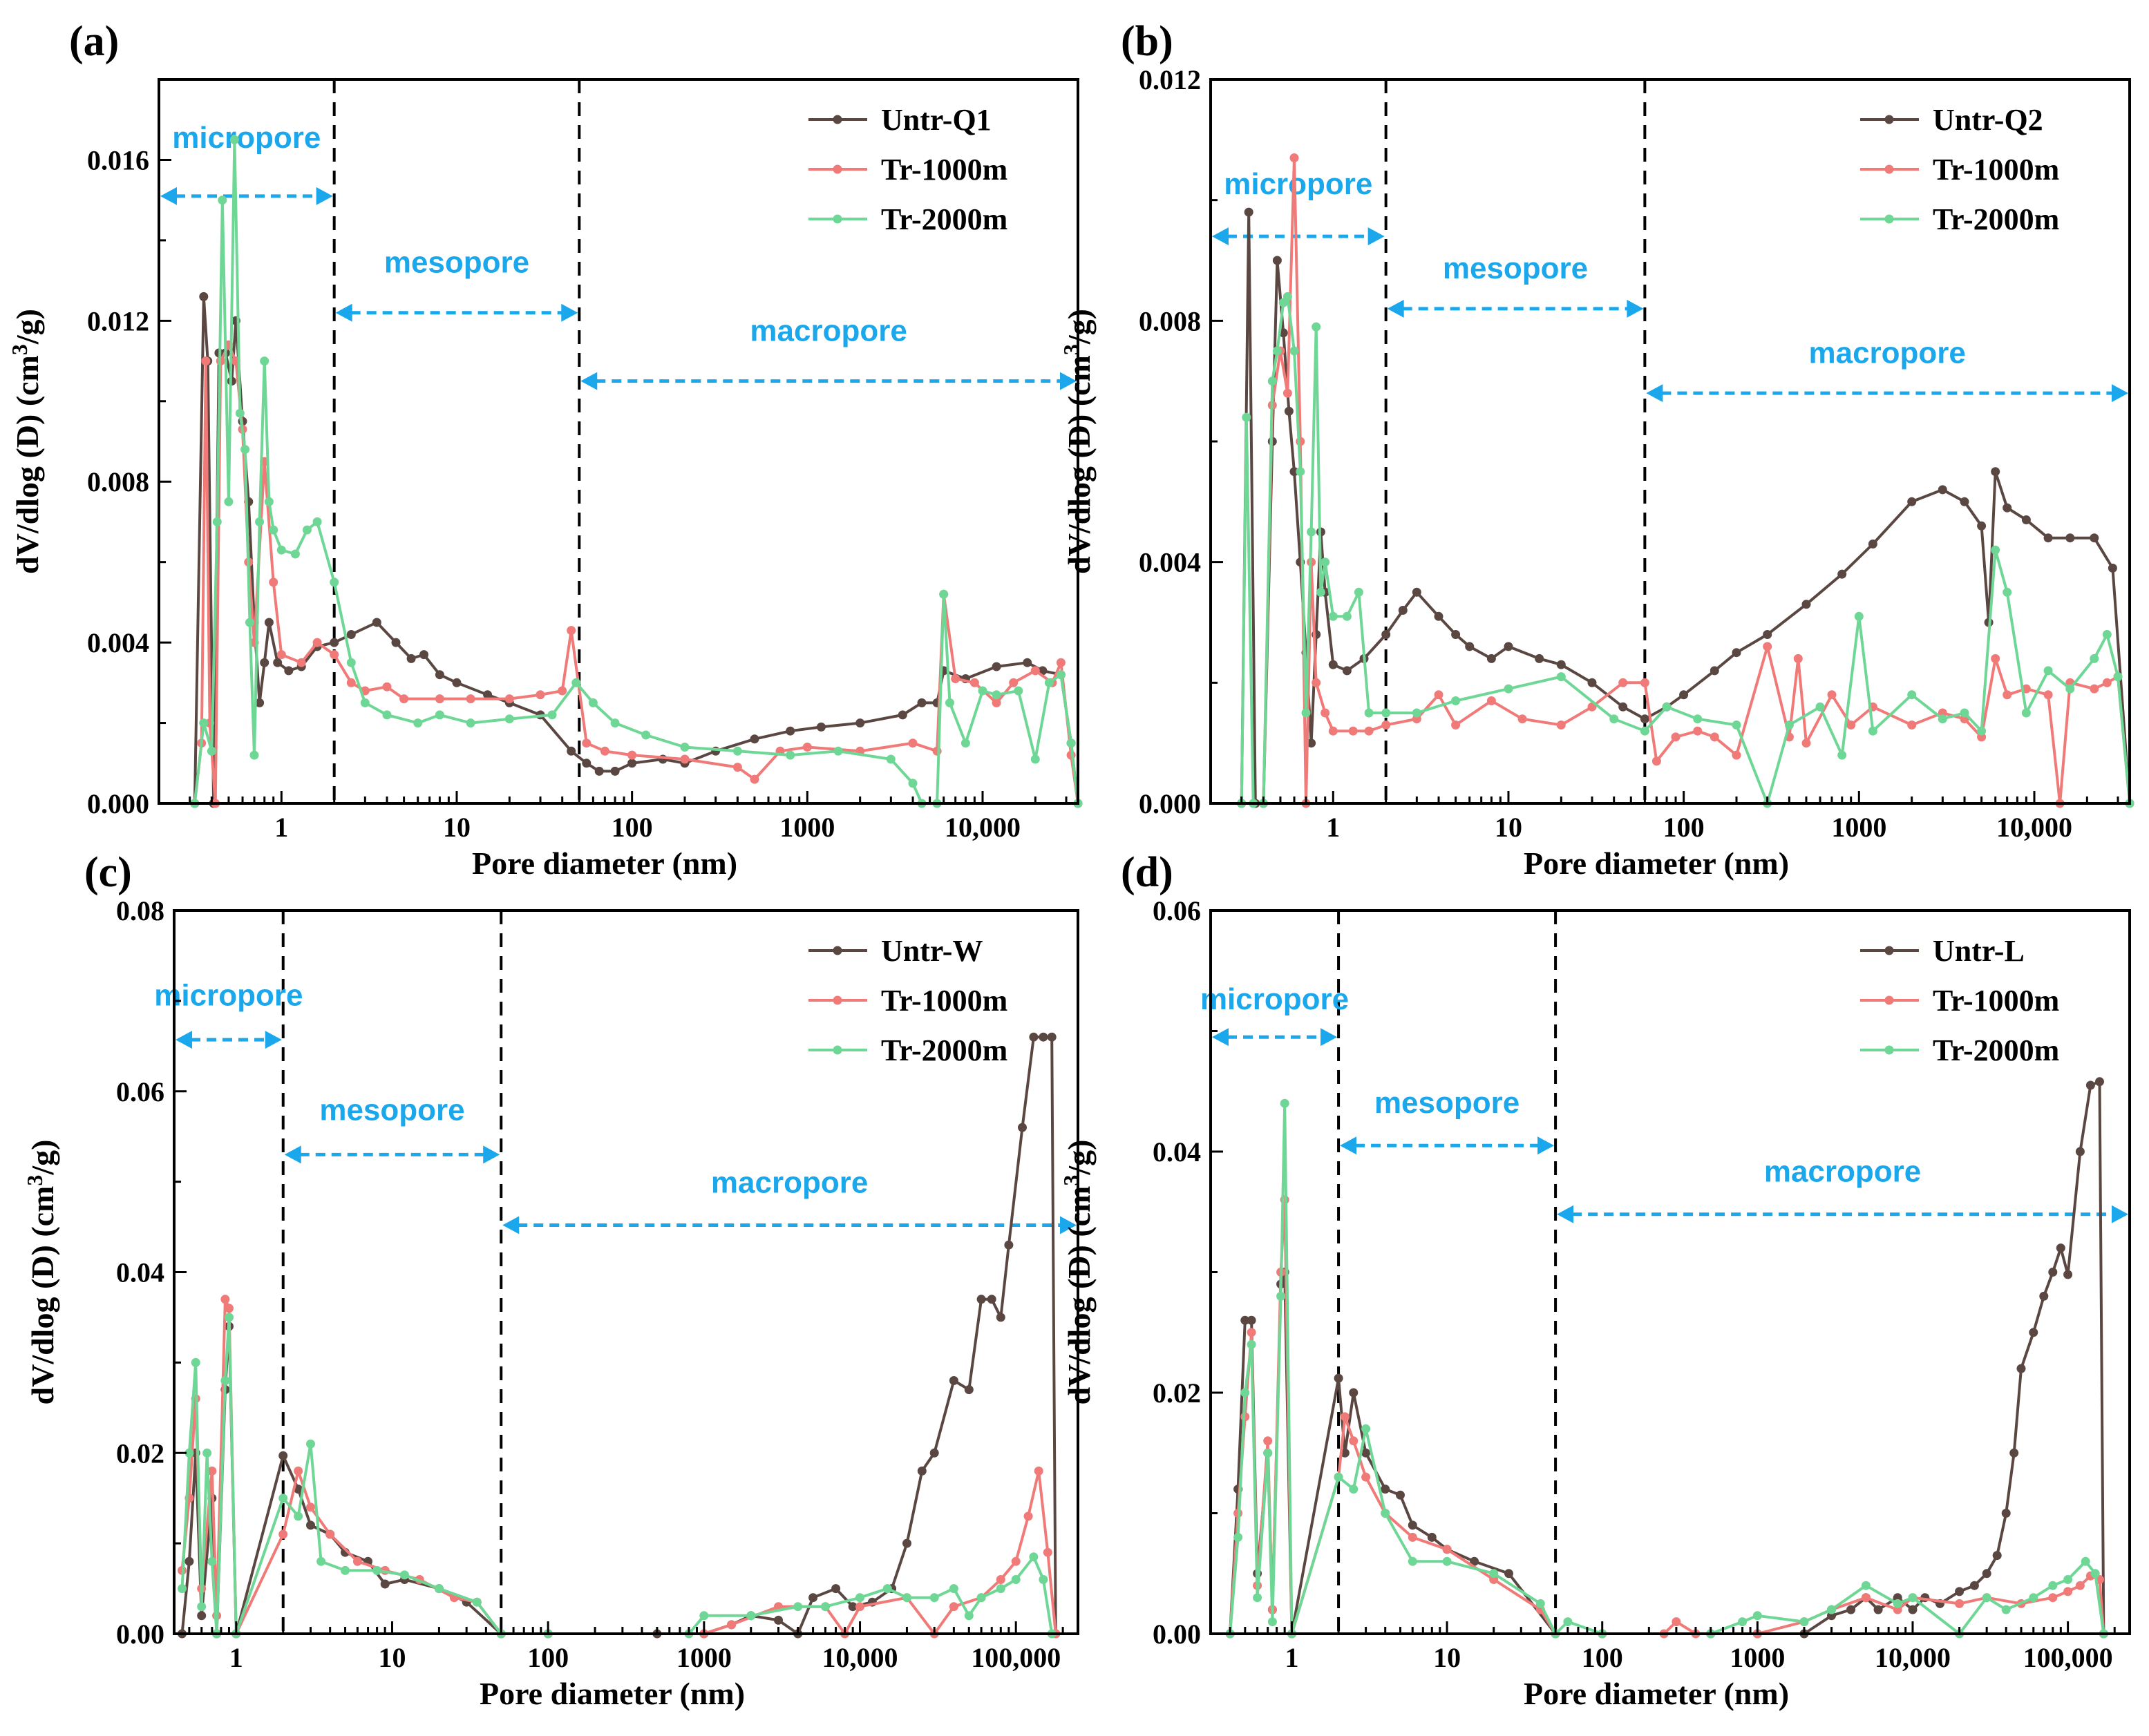 The image size is (2149, 1736). Describe the element at coordinates (1147, 41) in the screenshot. I see `panel-label: (b)` at that location.